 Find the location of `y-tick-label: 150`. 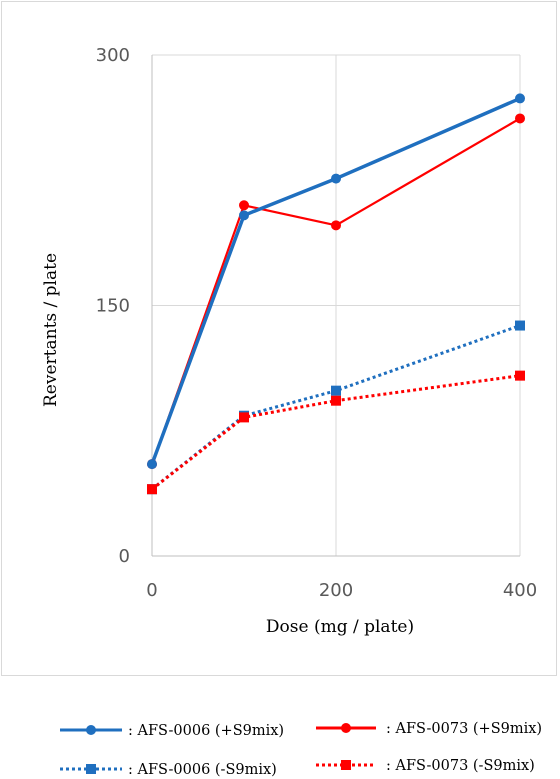

y-tick-label: 150 is located at coordinates (113, 306).